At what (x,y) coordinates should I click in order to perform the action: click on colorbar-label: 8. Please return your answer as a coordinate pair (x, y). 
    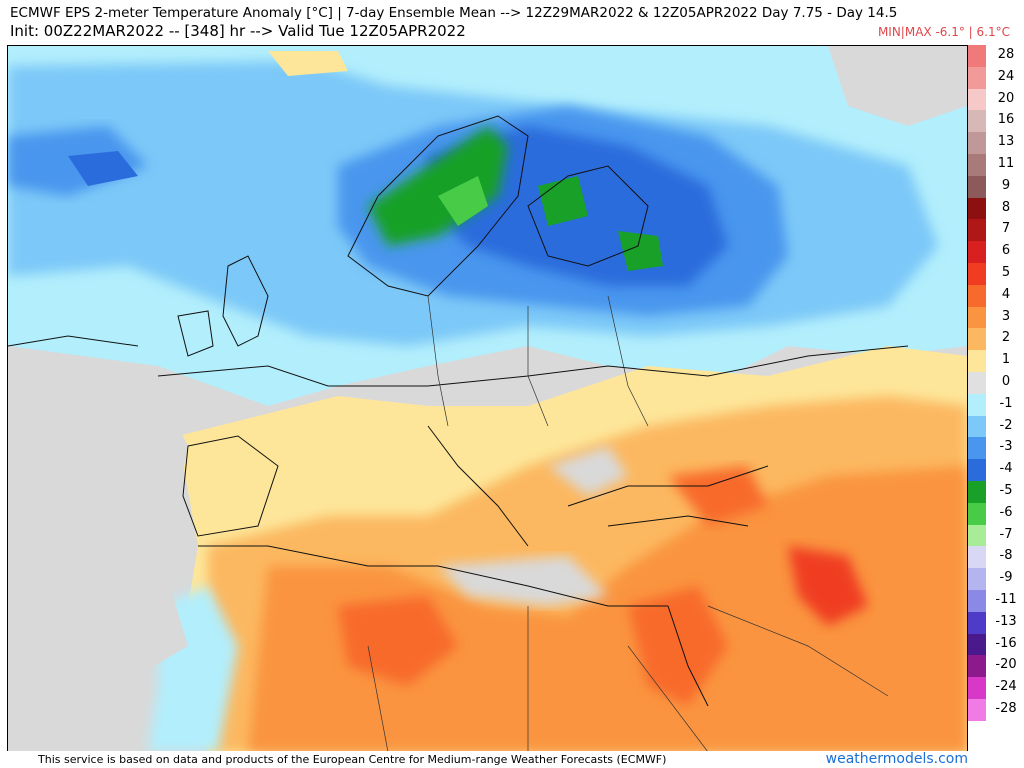
    Looking at the image, I should click on (1006, 207).